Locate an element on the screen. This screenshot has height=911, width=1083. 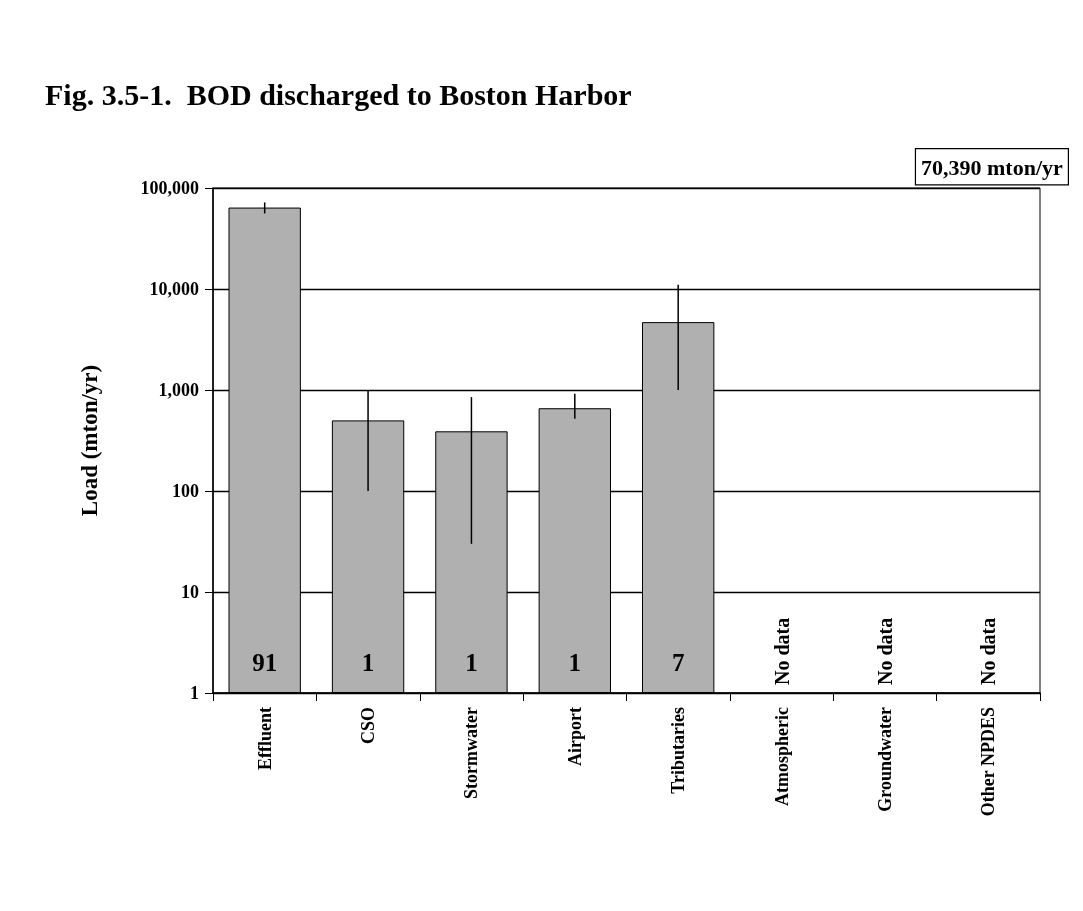
chart-title: Fig. 3.5-1. BOD discharged to Boston Harbor is located at coordinates (338, 94).